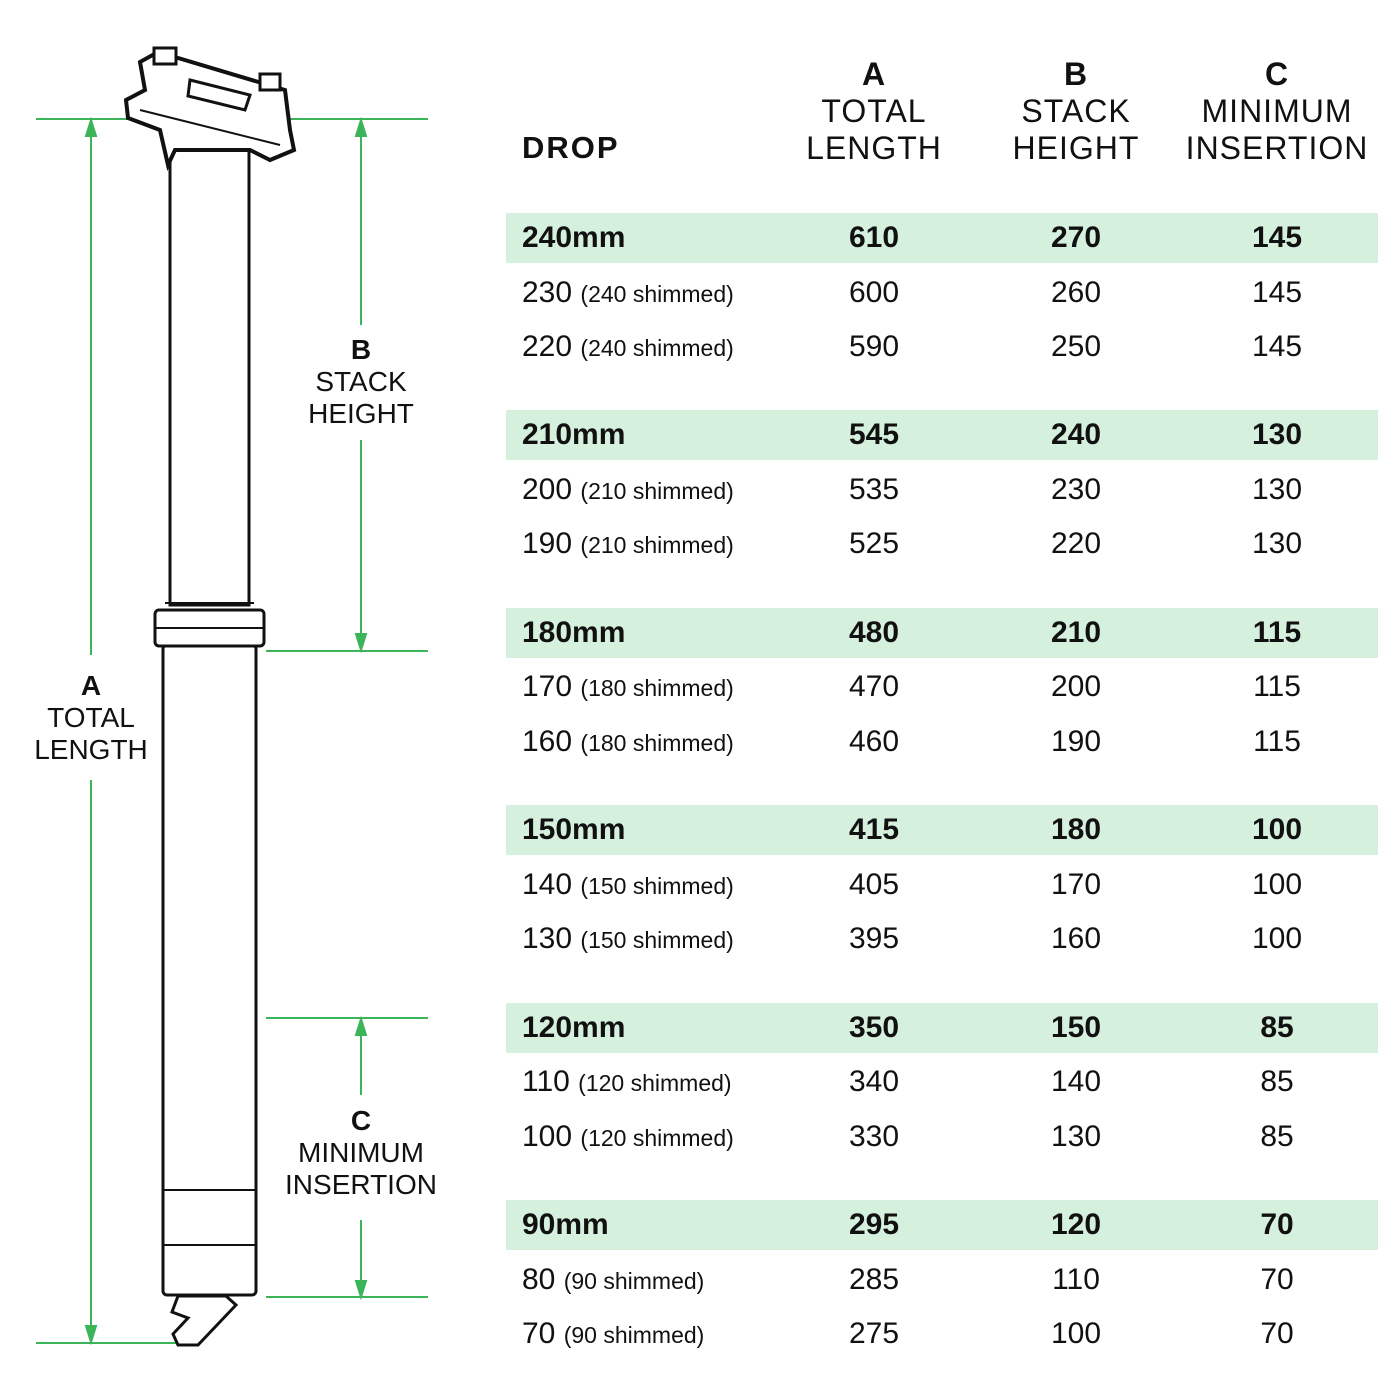 Image resolution: width=1400 pixels, height=1400 pixels. I want to click on stack-height-cell: 190, so click(1076, 741).